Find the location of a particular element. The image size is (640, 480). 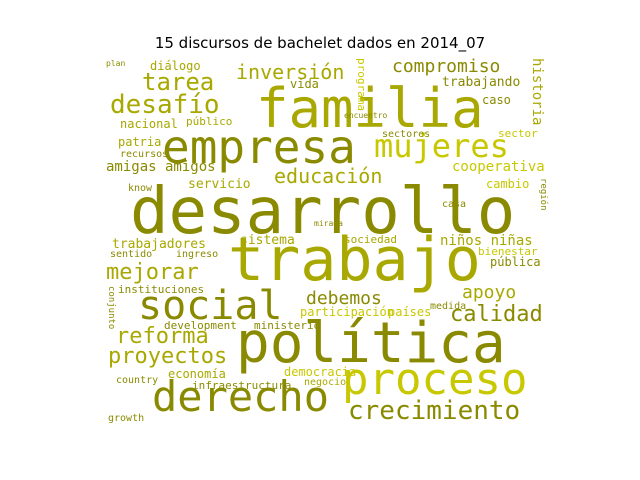

word-13: reforma is located at coordinates (162, 336).